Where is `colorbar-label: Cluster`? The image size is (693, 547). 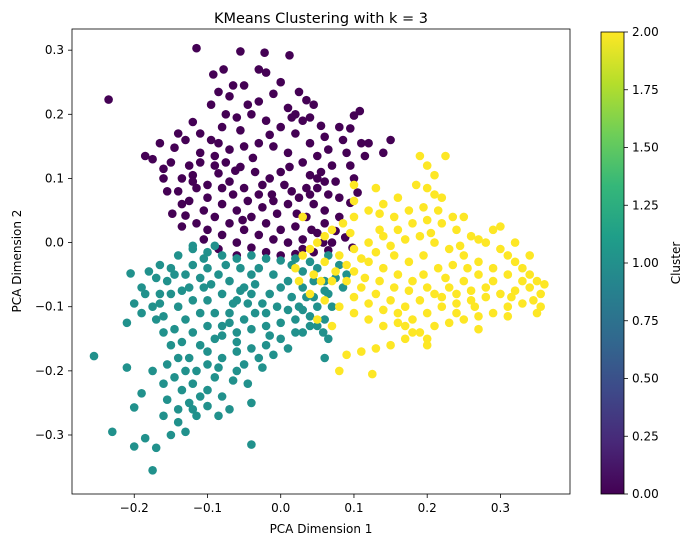 colorbar-label: Cluster is located at coordinates (676, 263).